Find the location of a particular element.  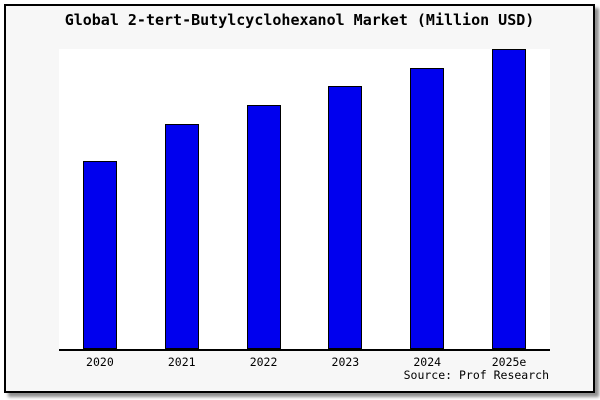

x-tick-label: 2022 is located at coordinates (263, 362).